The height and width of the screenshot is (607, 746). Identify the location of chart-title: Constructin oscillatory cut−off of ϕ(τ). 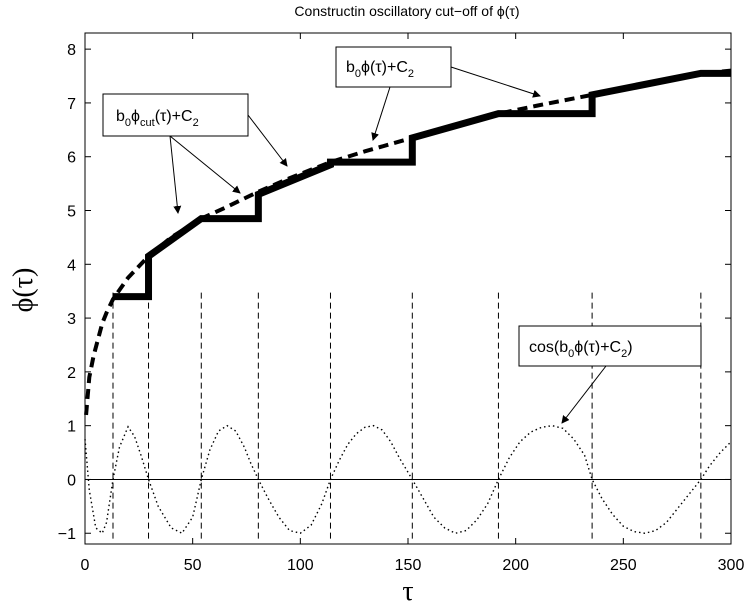
(406, 11).